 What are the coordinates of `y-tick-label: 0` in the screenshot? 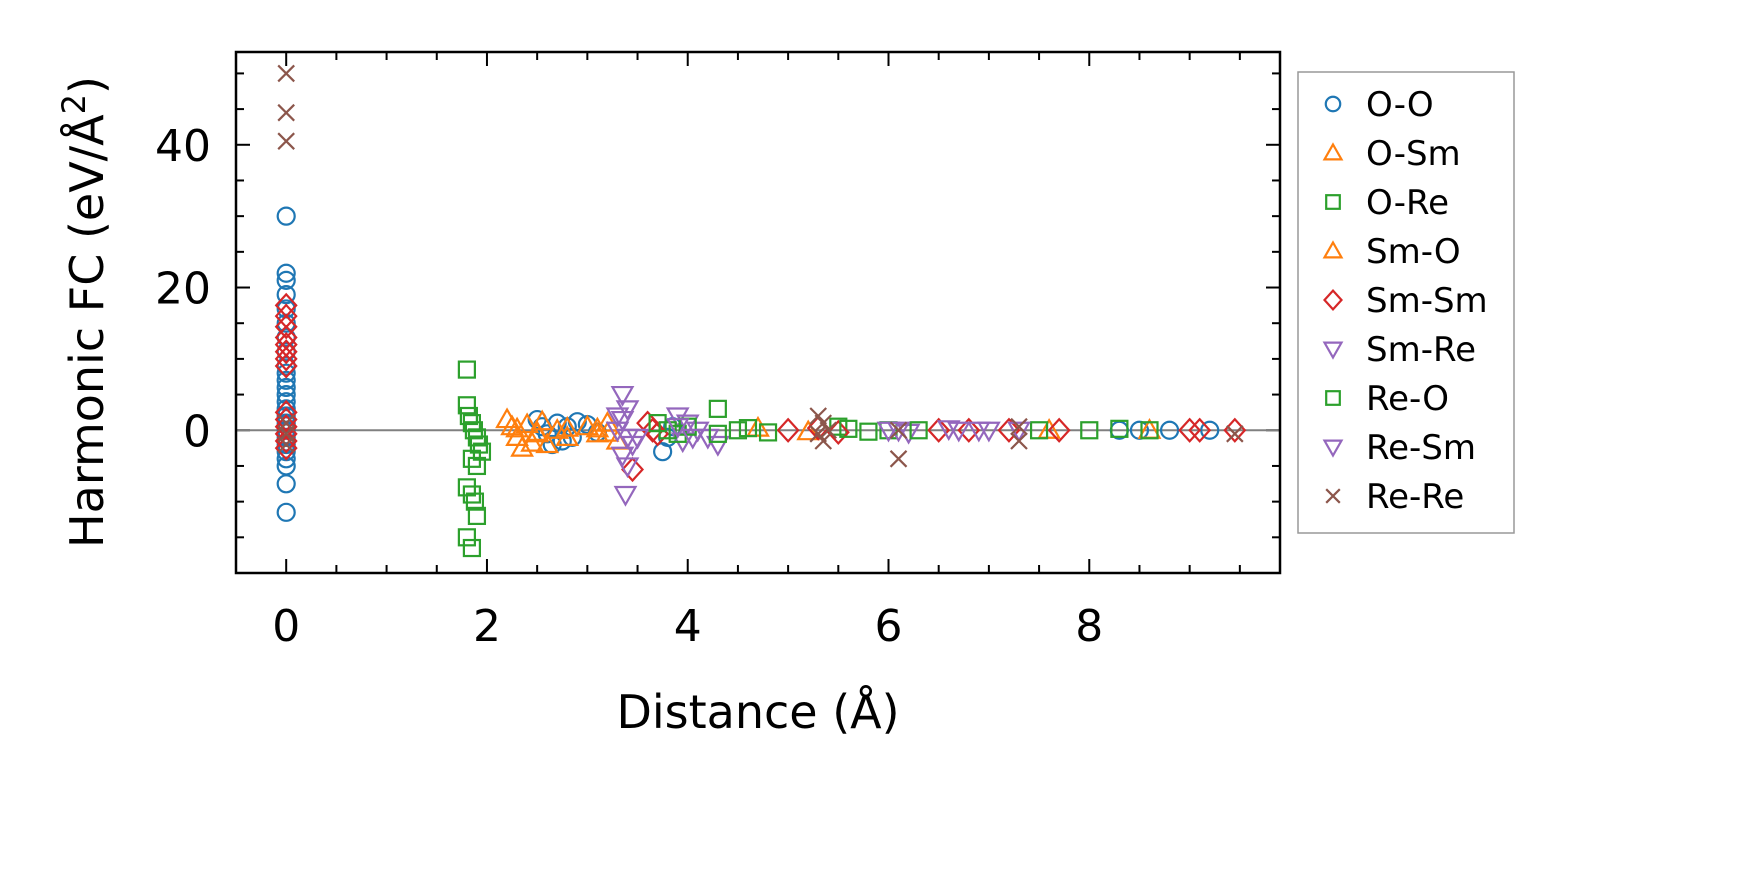 It's located at (197, 431).